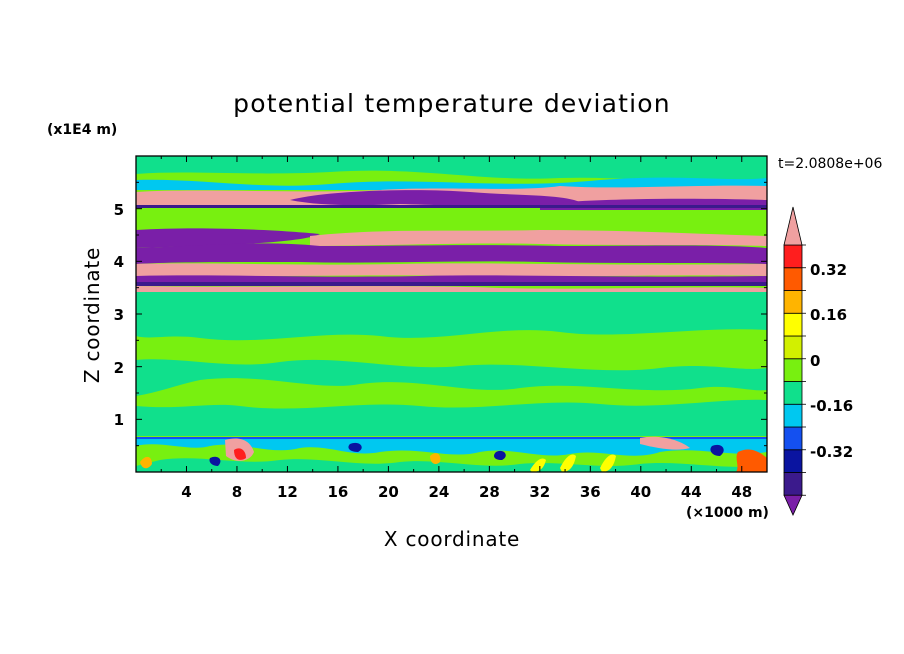 Image resolution: width=904 pixels, height=654 pixels. I want to click on colorbar-swatches, so click(794, 361).